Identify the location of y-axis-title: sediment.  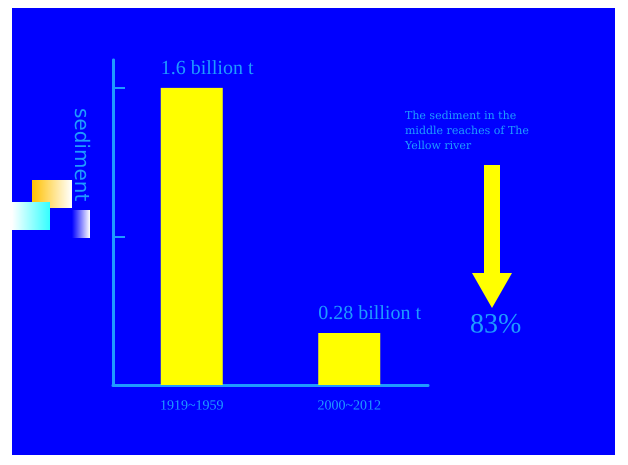
(82, 155).